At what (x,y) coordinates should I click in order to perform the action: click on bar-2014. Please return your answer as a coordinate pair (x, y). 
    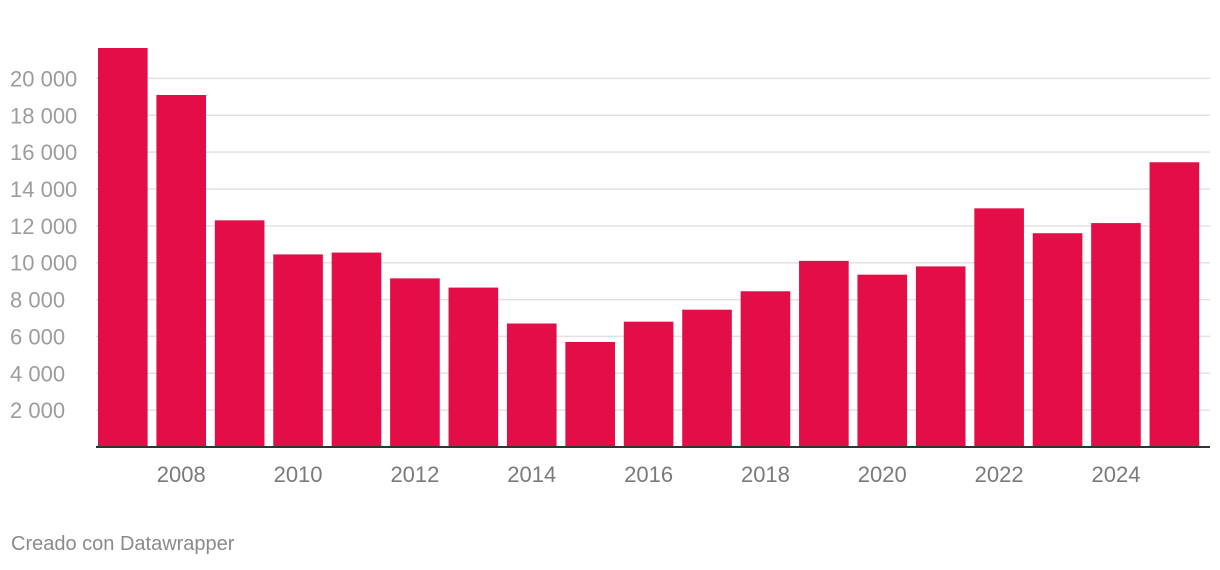
    Looking at the image, I should click on (531, 385).